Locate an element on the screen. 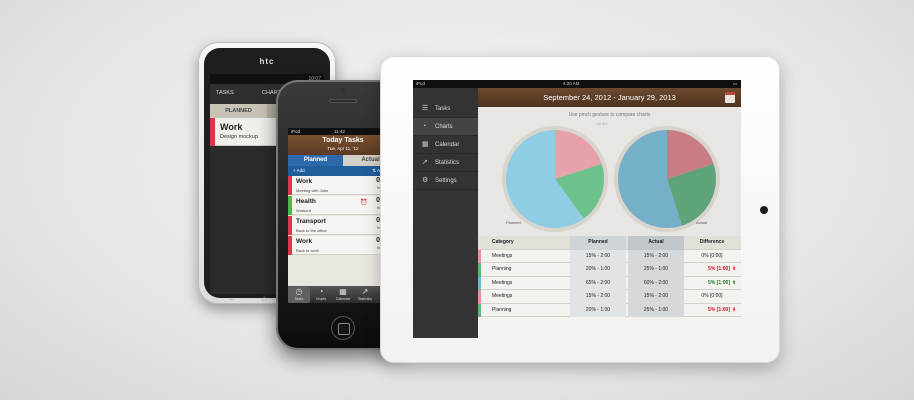  tab-planned: Planned is located at coordinates (315, 160).